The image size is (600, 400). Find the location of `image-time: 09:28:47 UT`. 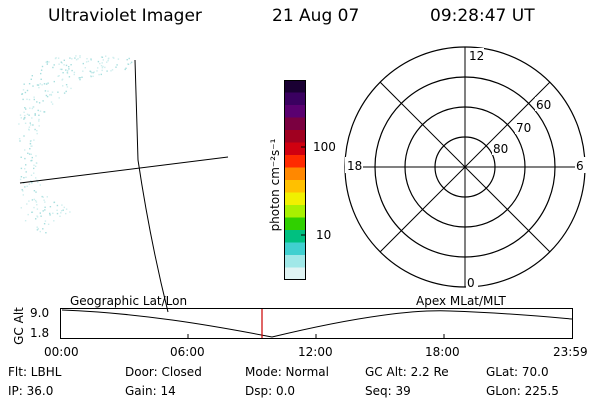

image-time: 09:28:47 UT is located at coordinates (482, 16).